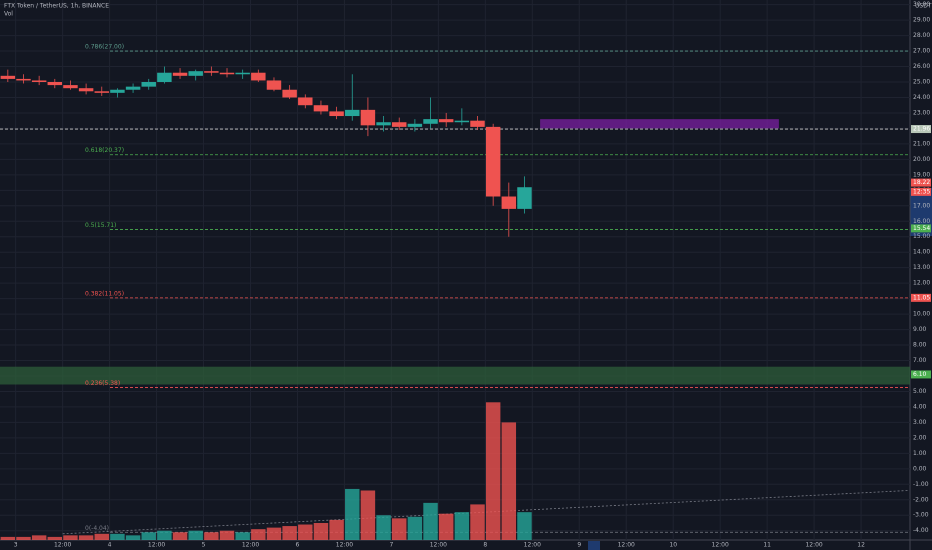  Describe the element at coordinates (921, 82) in the screenshot. I see `y-tick-label: 25.00` at that location.